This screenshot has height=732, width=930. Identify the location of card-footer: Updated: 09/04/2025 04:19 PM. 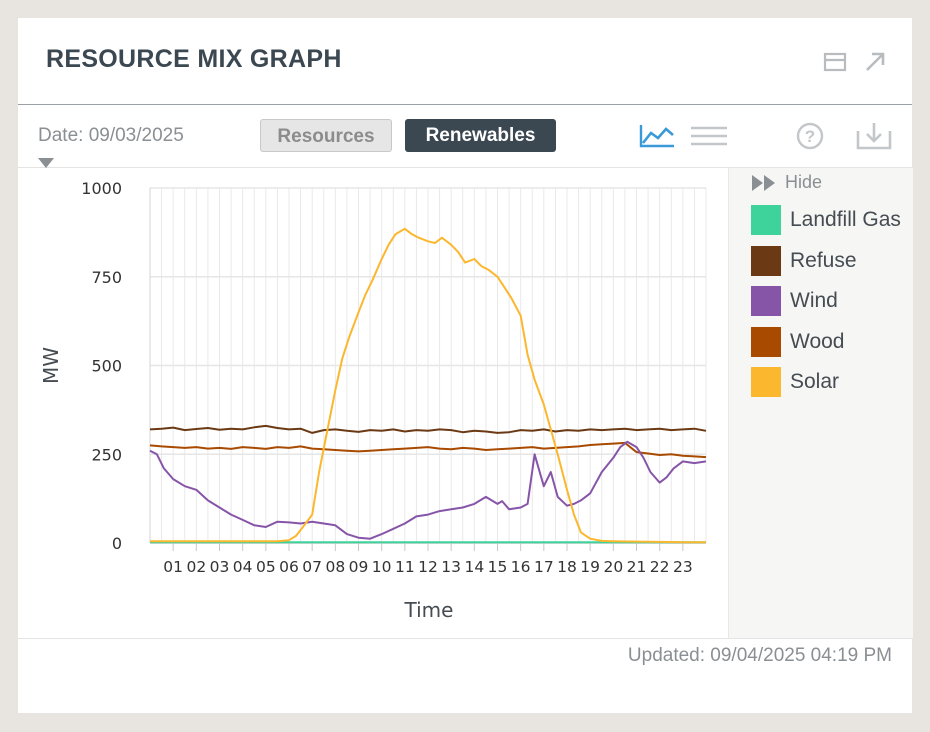
(465, 676).